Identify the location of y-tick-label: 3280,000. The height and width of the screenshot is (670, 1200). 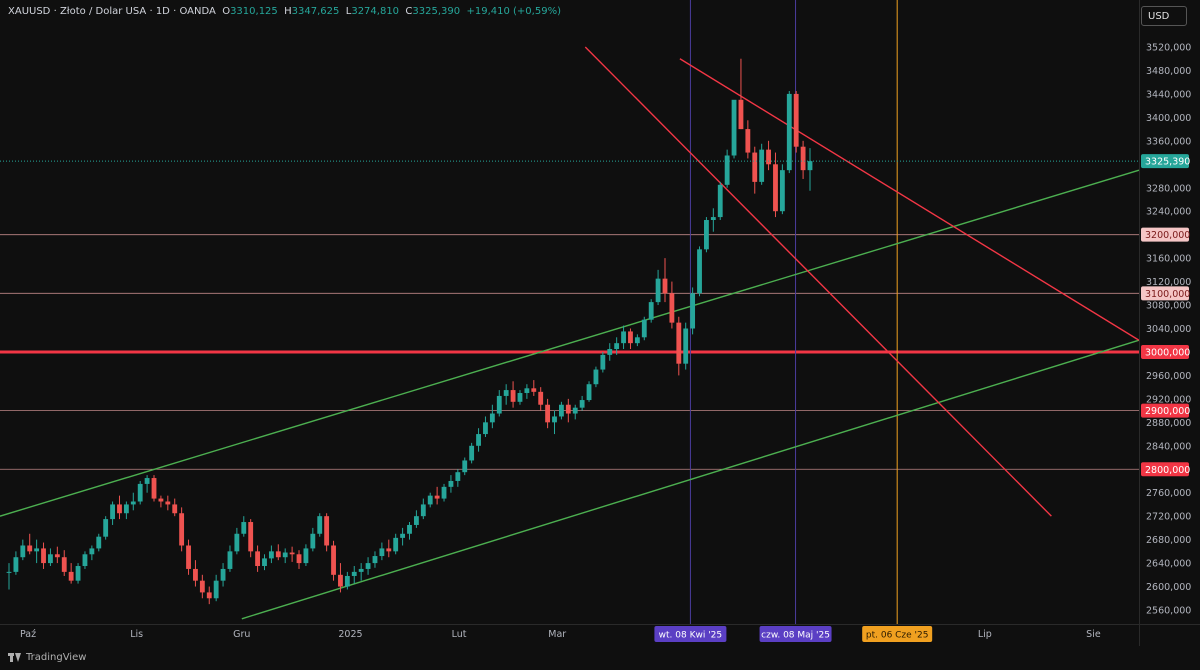
(1168, 188).